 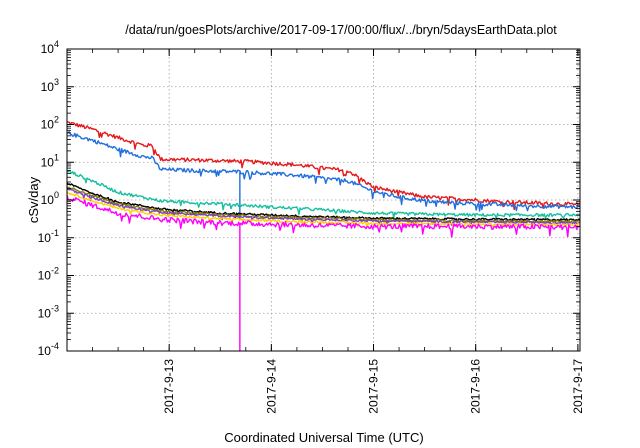 What do you see at coordinates (169, 386) in the screenshot?
I see `x-tick-label: 2017-9-13` at bounding box center [169, 386].